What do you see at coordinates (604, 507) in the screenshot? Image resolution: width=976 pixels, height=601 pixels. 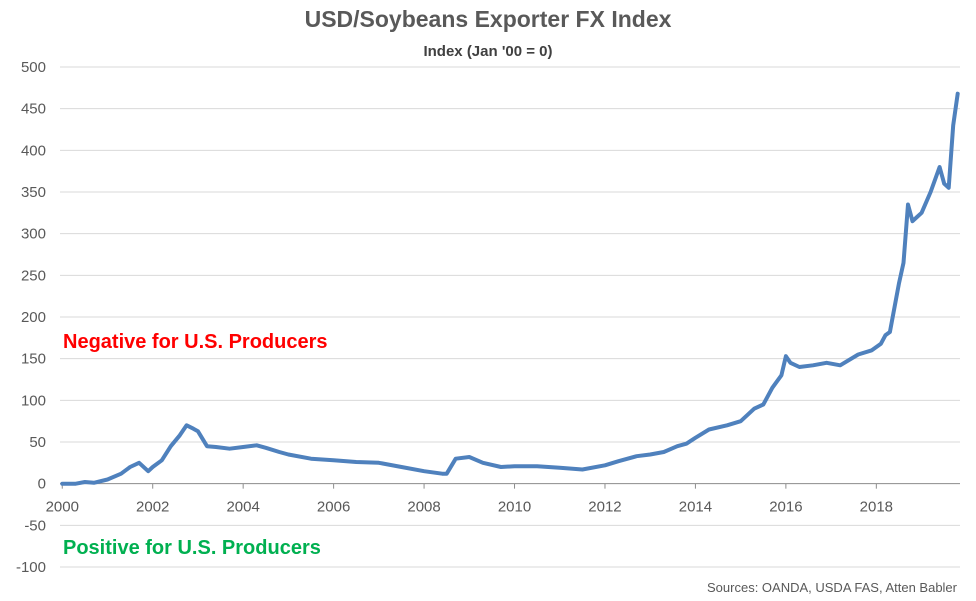 I see `x-tick-label: 2012` at bounding box center [604, 507].